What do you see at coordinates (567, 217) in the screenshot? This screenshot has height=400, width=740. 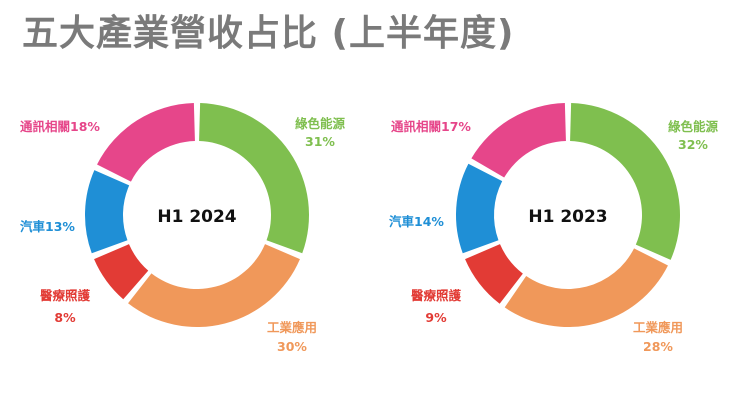 I see `center-label: H1 2023` at bounding box center [567, 217].